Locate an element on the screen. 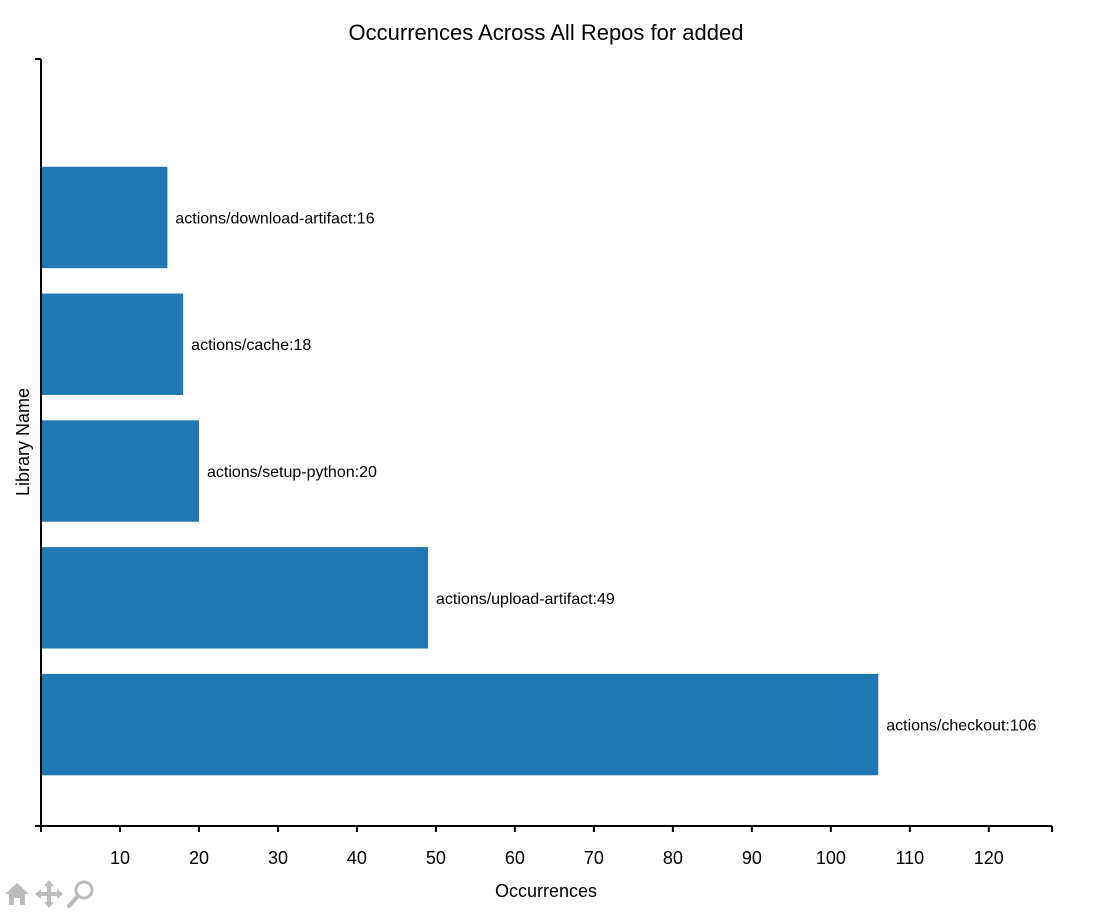  x-tick-label: 20 is located at coordinates (199, 858).